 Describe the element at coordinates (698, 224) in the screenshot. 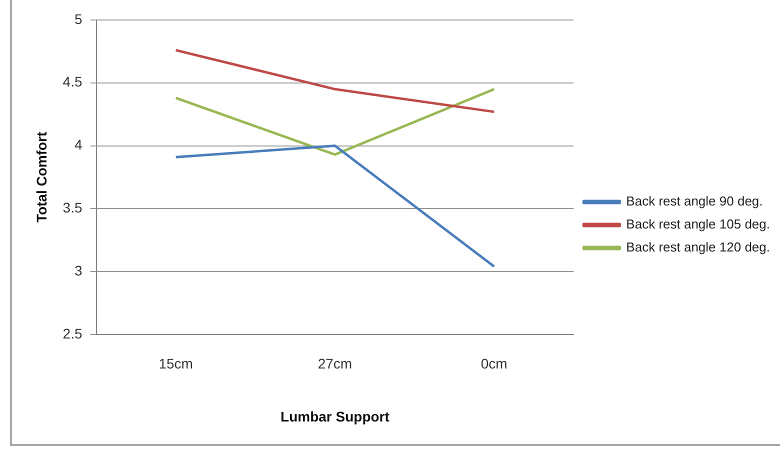

I see `legend-label: Back rest angle 105 deg.` at that location.